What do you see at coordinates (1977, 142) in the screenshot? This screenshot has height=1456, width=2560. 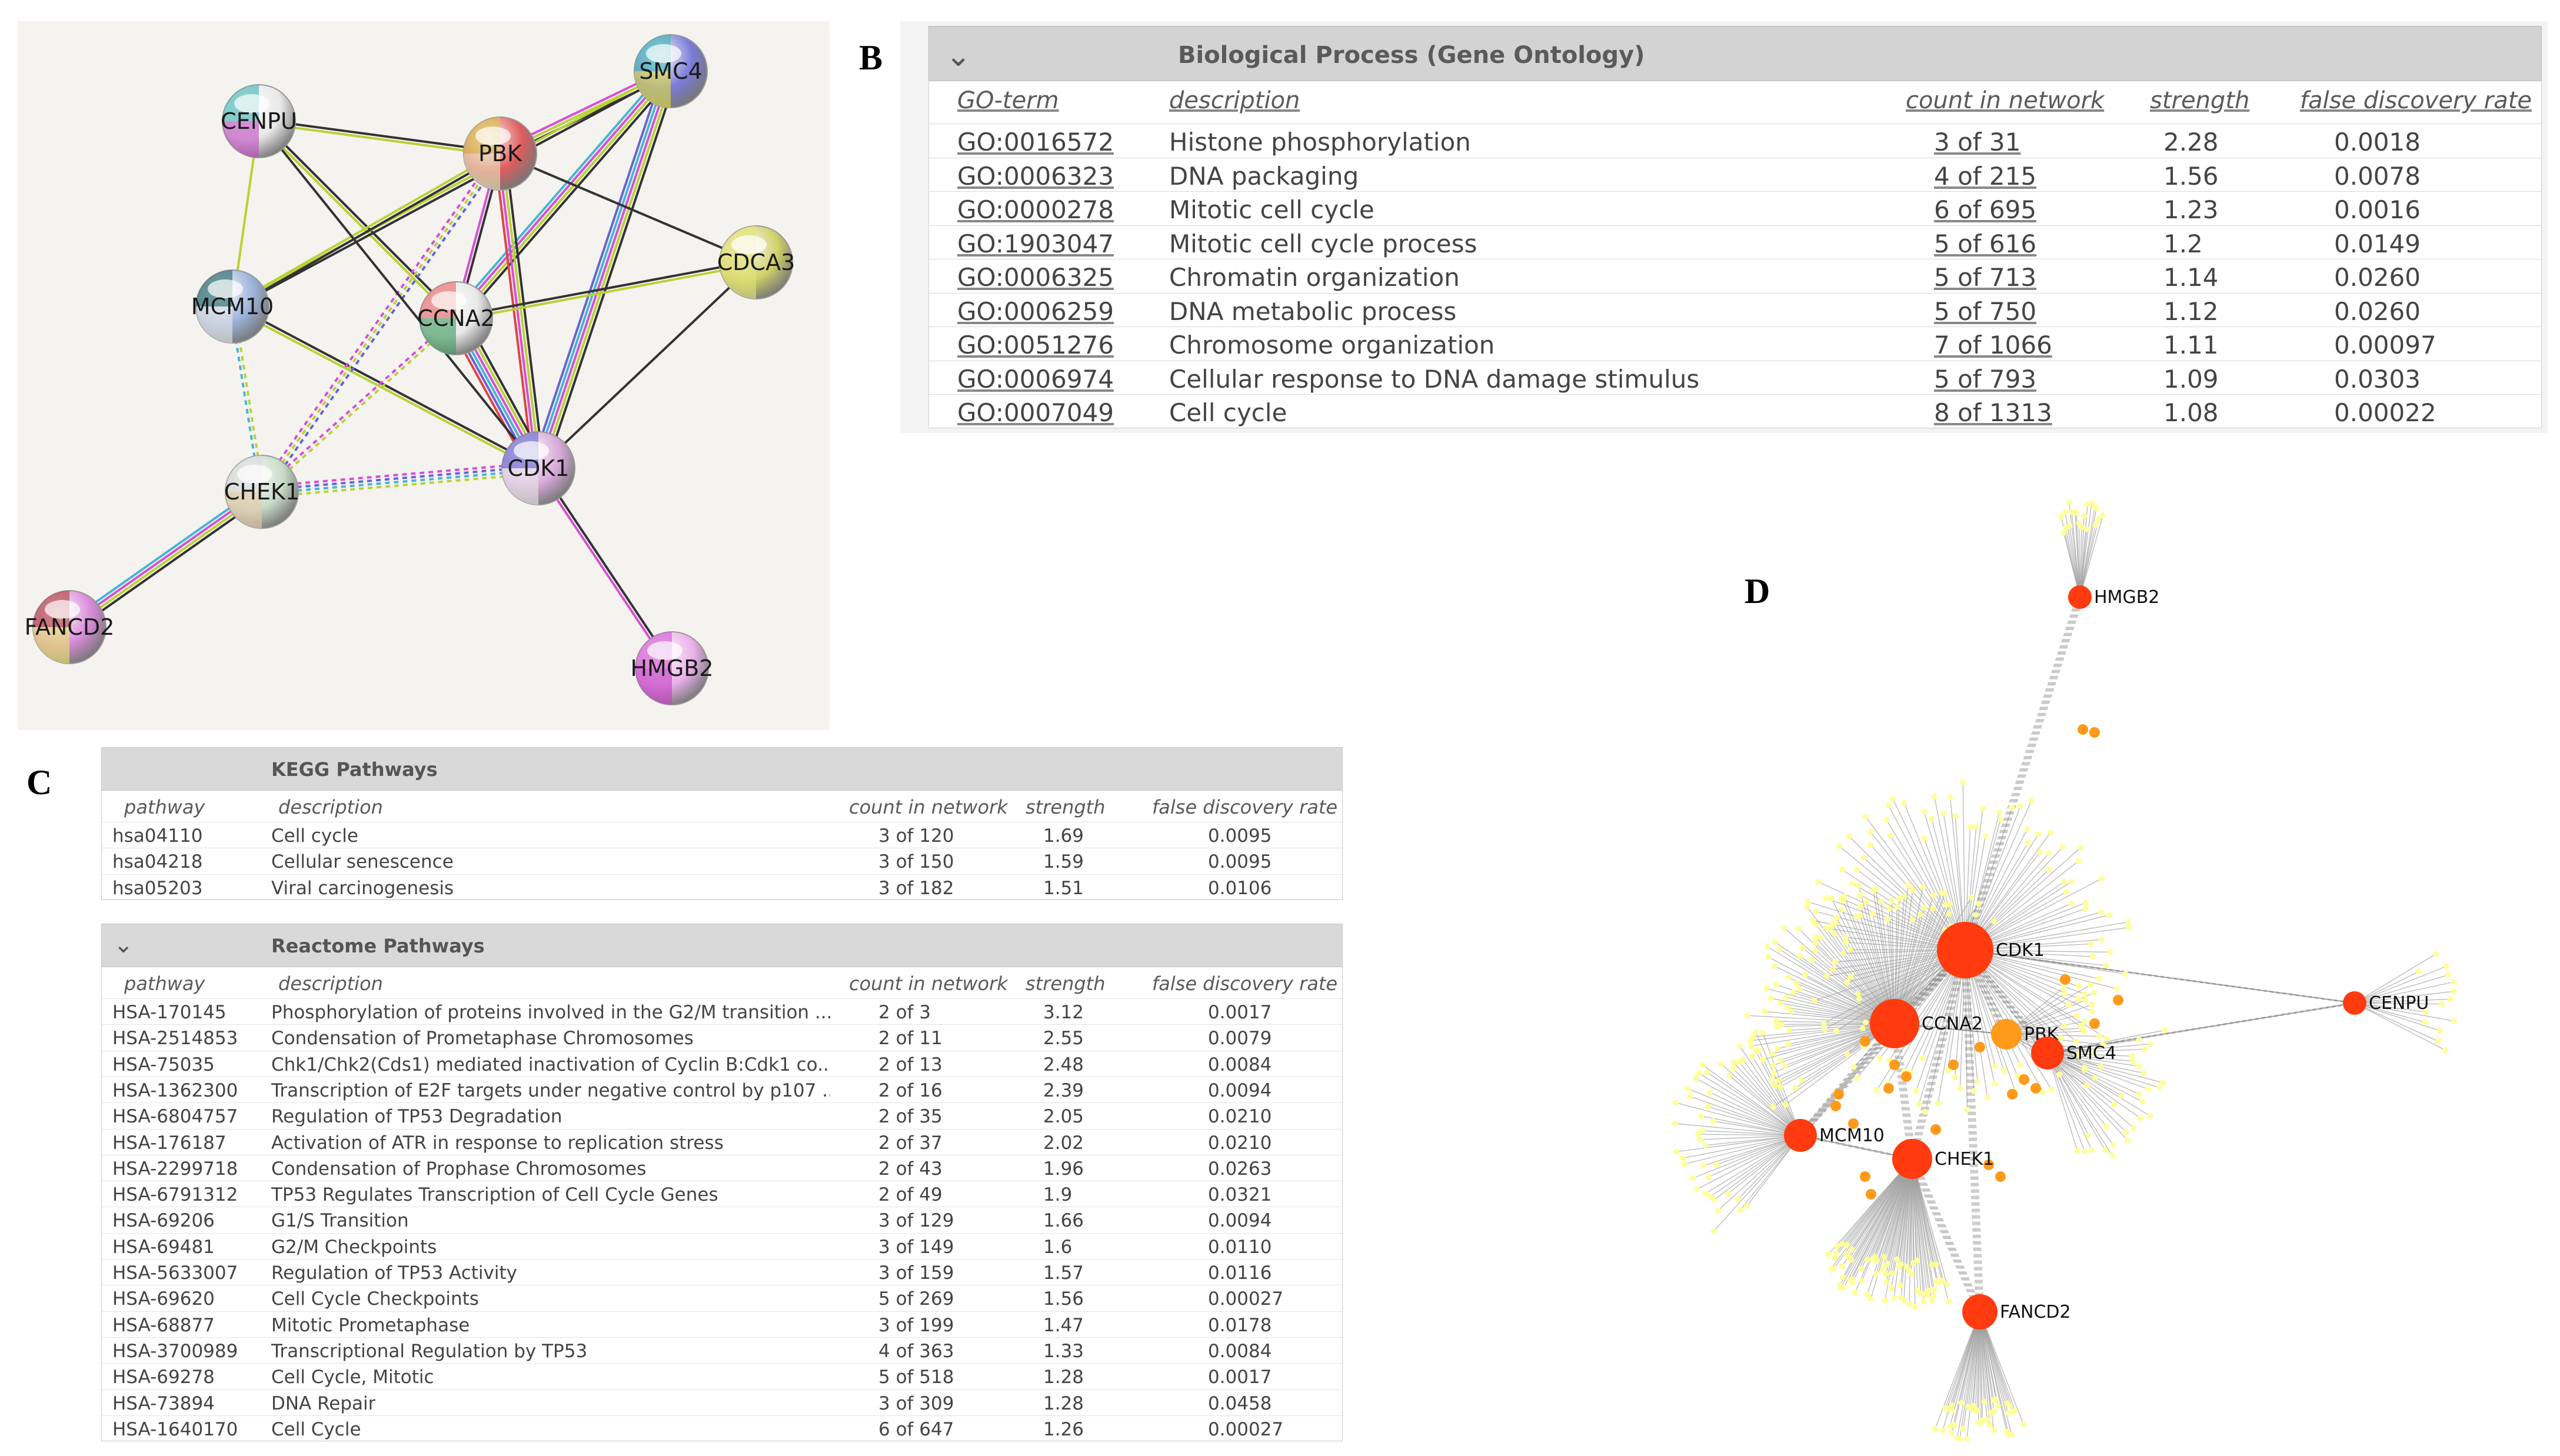 I see `go-cell-count: 3 of 31` at bounding box center [1977, 142].